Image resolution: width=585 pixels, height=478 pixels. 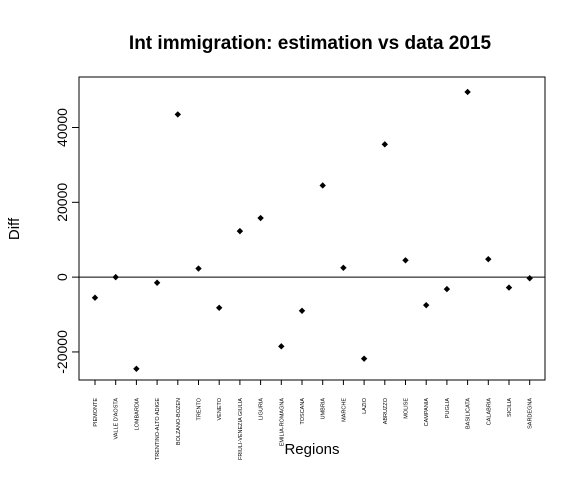 What do you see at coordinates (344, 410) in the screenshot?
I see `x-tick-label: MARCHE` at bounding box center [344, 410].